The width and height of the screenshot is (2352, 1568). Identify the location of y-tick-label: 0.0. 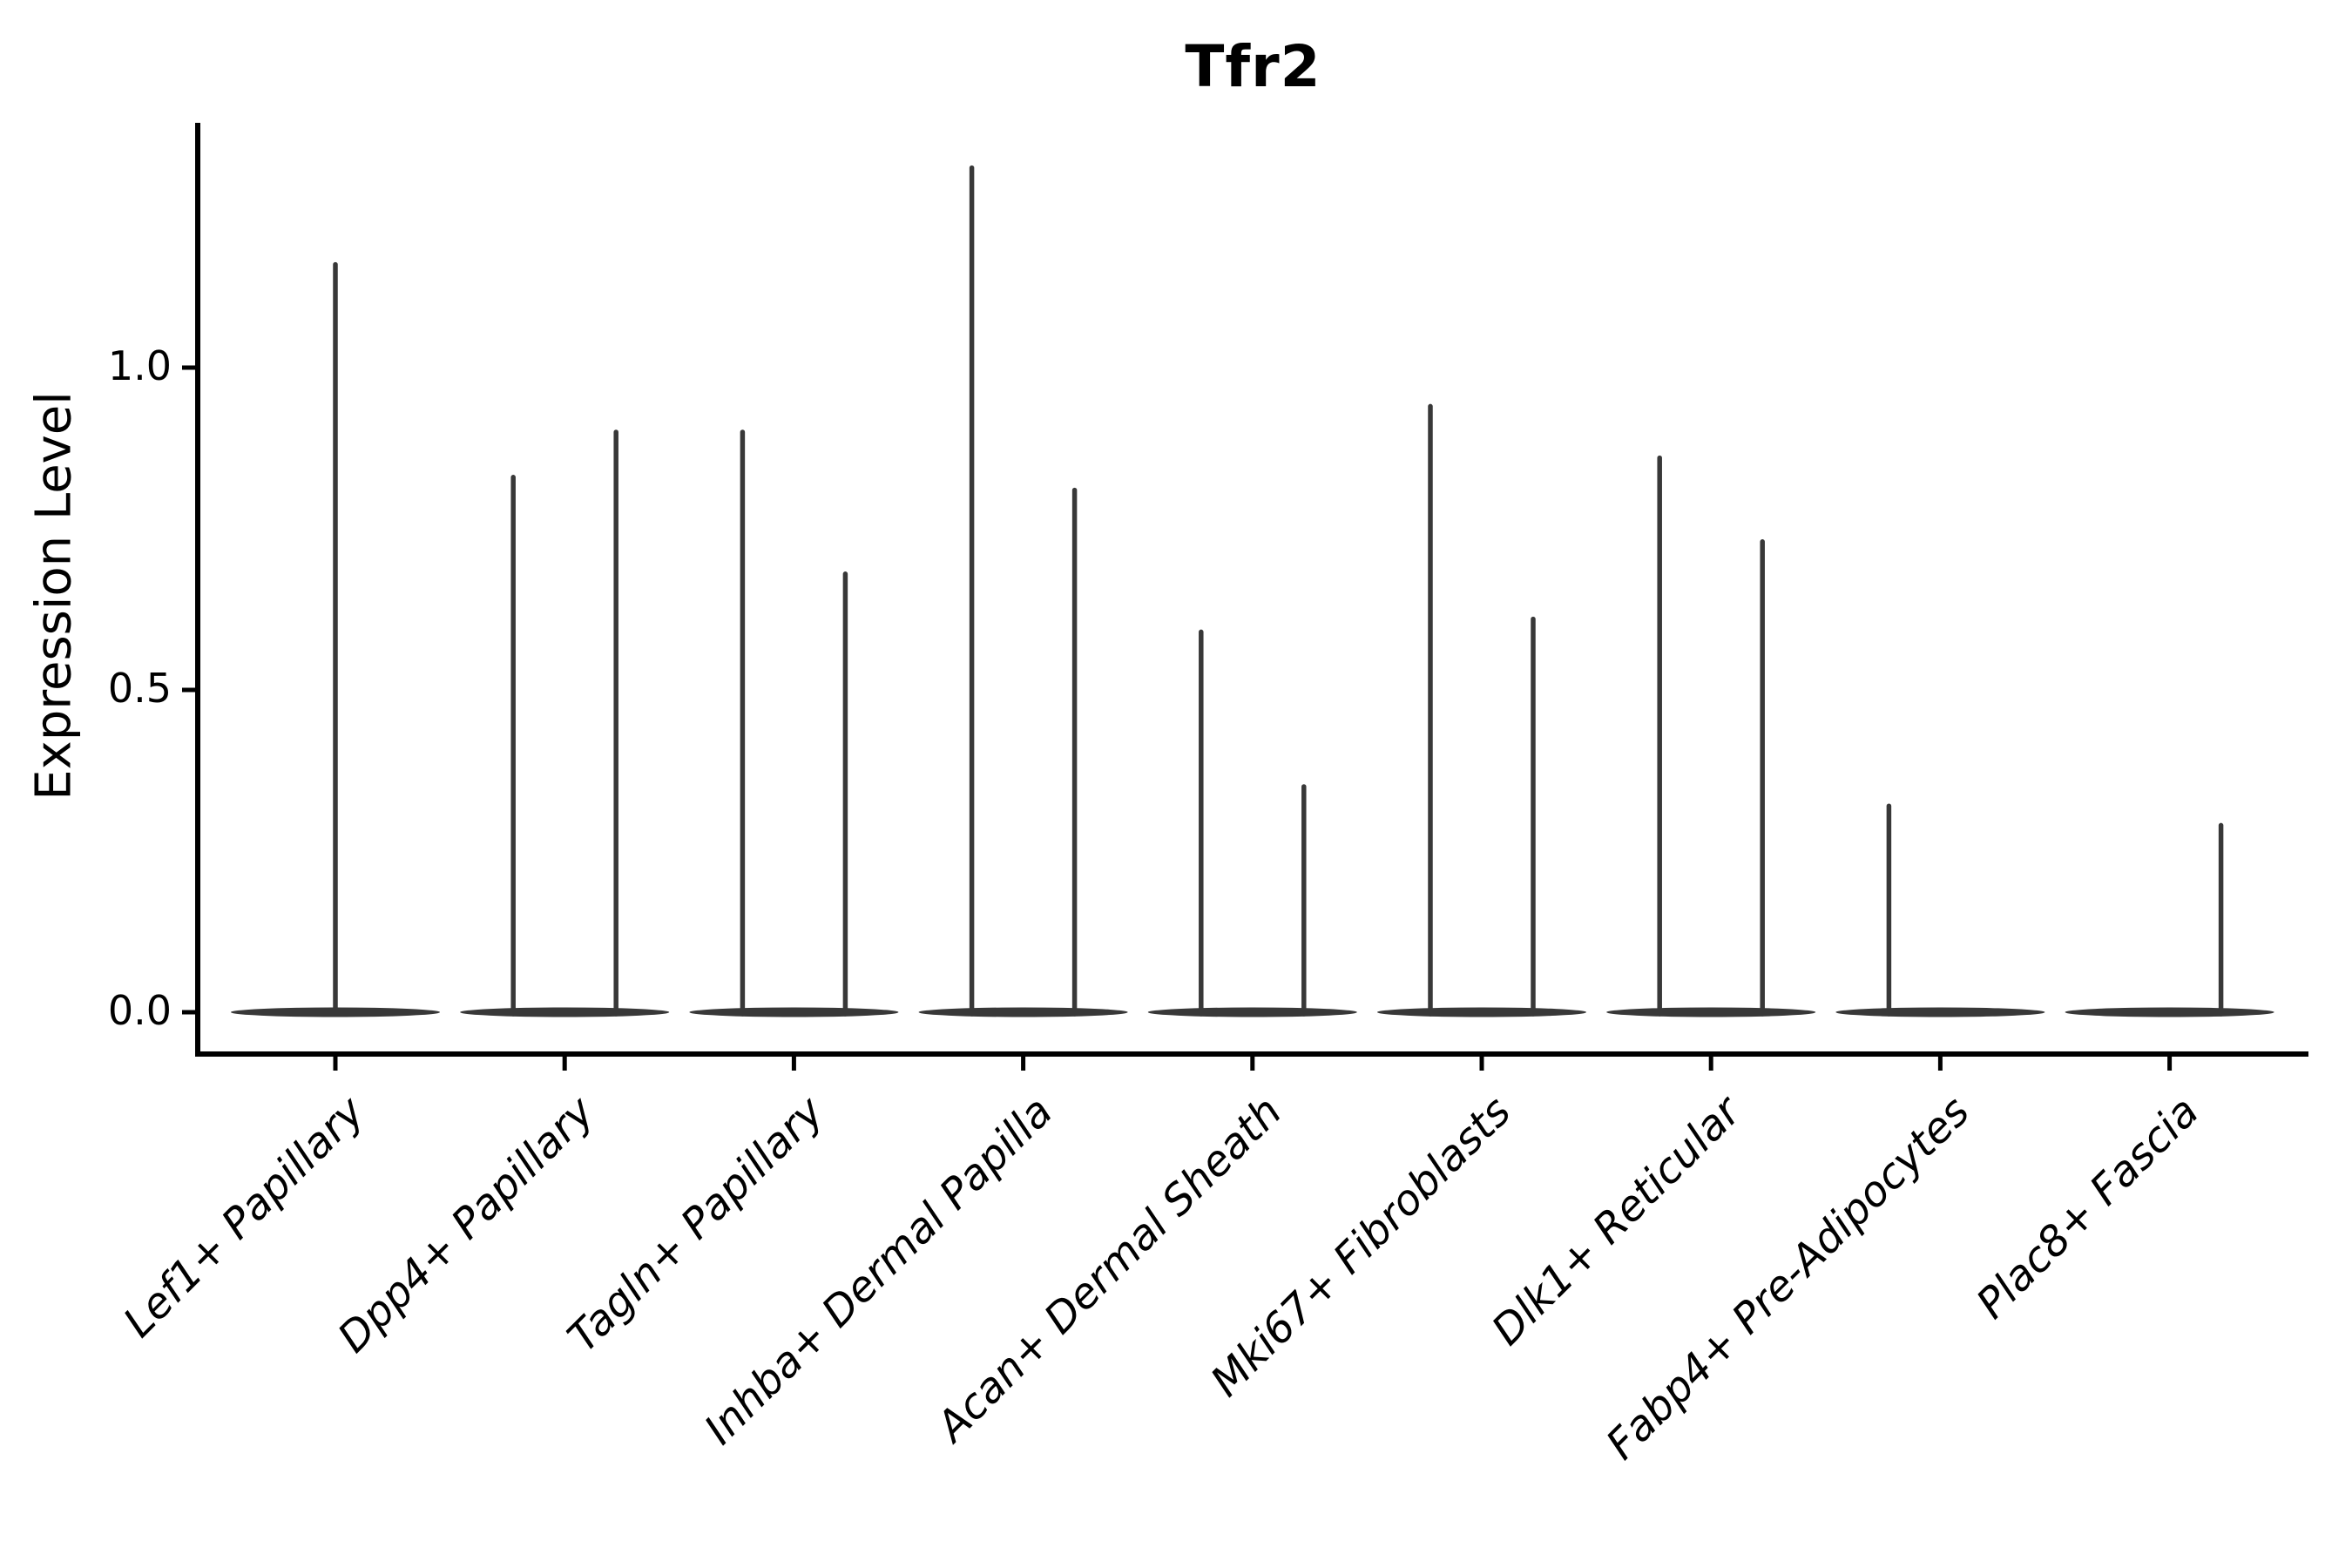
(139, 1010).